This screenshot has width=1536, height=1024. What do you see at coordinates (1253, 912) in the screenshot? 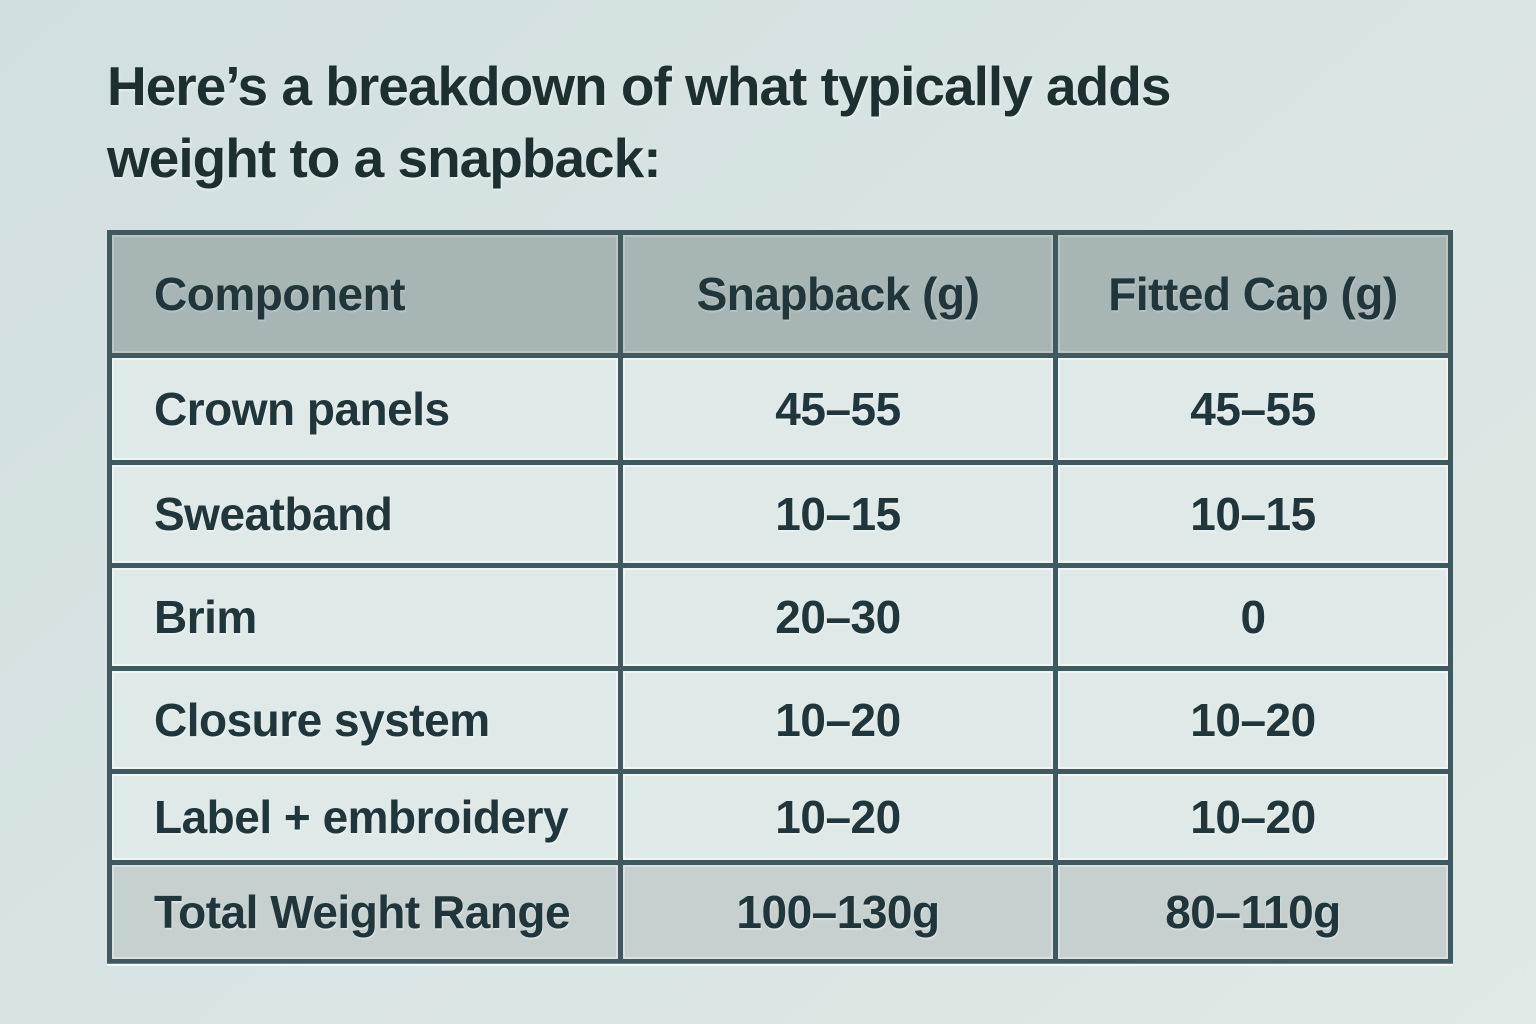
I see `row-total-weight-fitted-cap: 80–110g` at bounding box center [1253, 912].